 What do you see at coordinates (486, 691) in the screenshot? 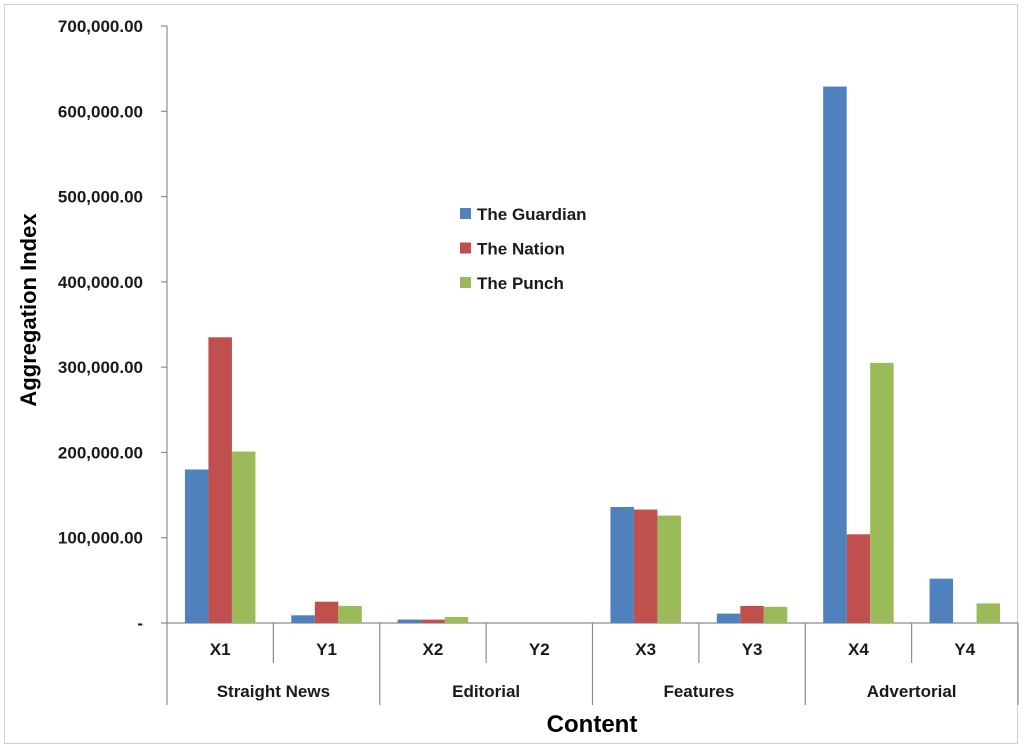
I see `group-label: Editorial` at bounding box center [486, 691].